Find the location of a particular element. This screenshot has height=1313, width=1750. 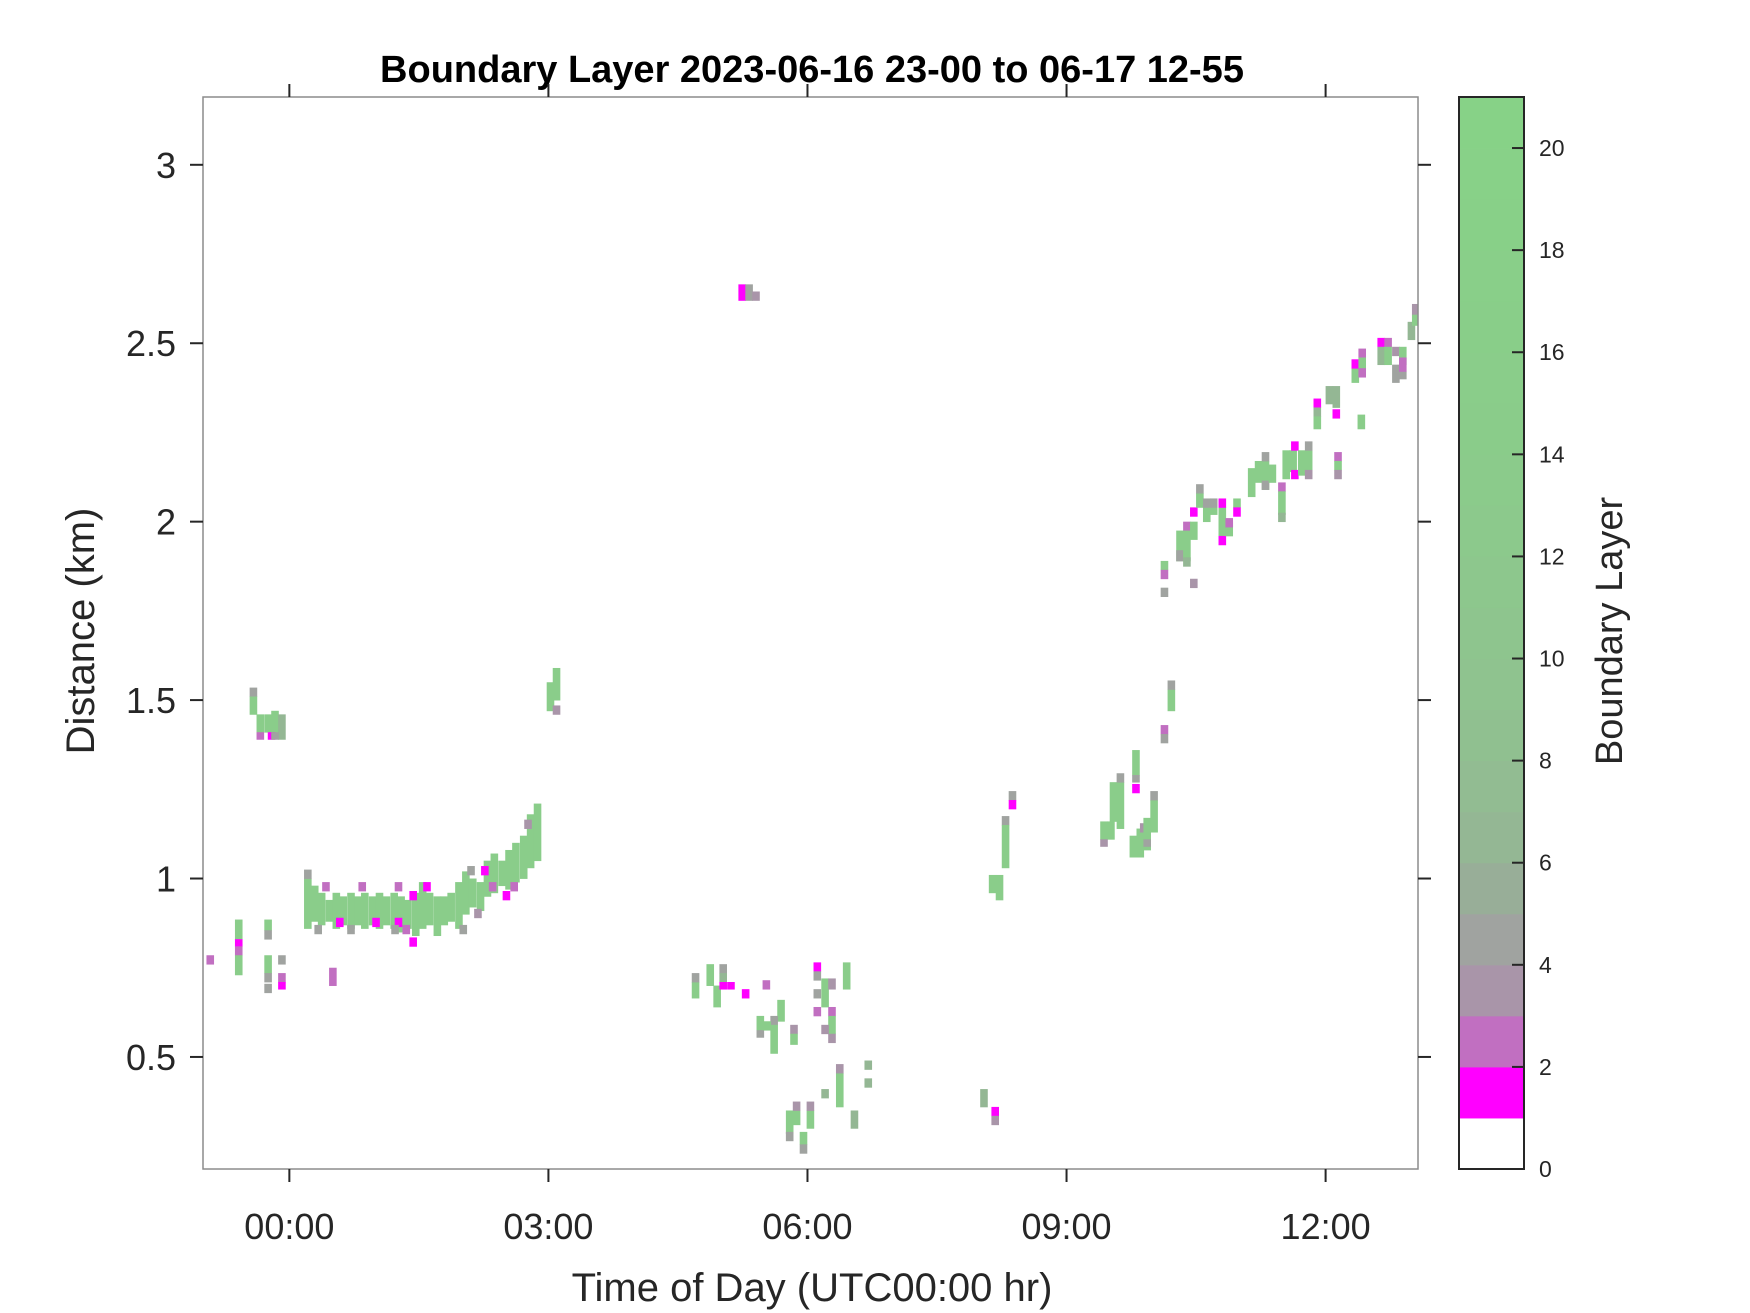

colorbar-tick-label: 20 is located at coordinates (1552, 148).